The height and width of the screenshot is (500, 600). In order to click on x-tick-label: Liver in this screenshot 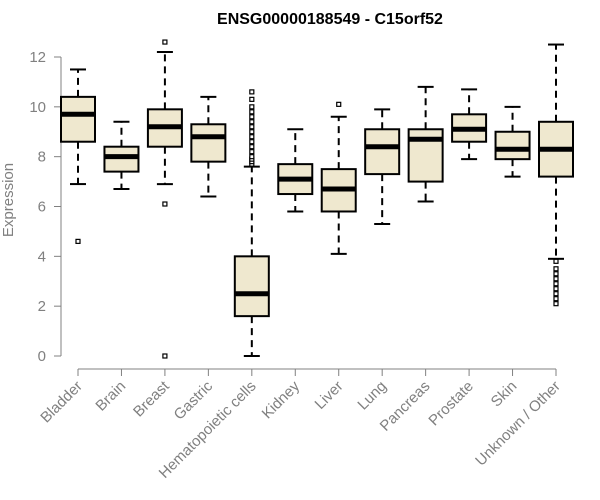, I will do `click(329, 395)`.